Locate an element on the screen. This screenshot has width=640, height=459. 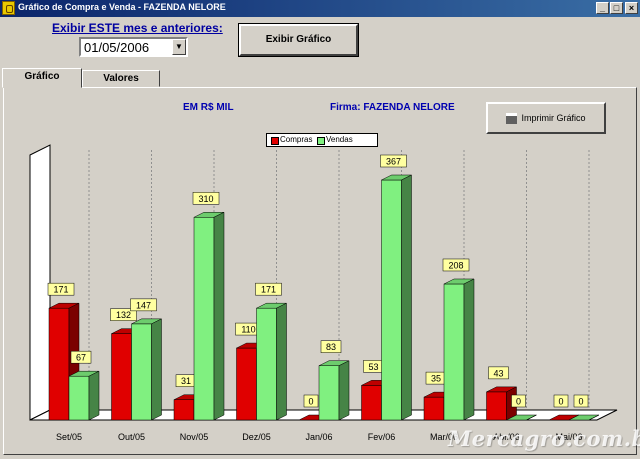
printer-icon is located at coordinates (512, 119).